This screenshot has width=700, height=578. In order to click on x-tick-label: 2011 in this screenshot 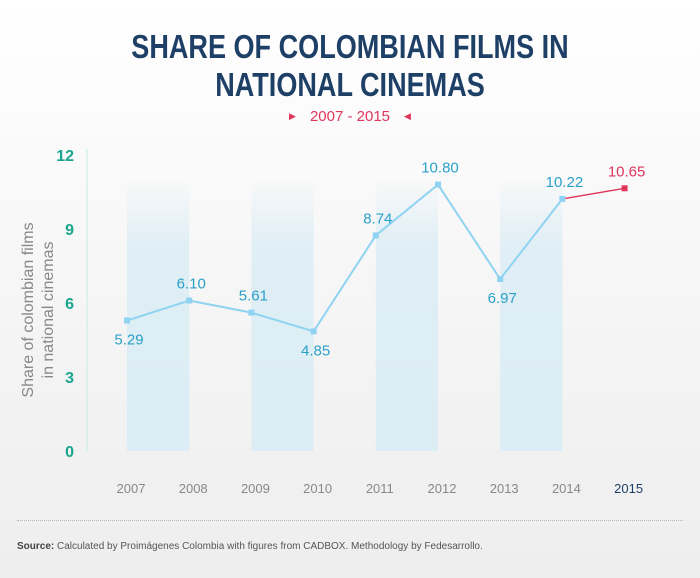, I will do `click(380, 488)`.